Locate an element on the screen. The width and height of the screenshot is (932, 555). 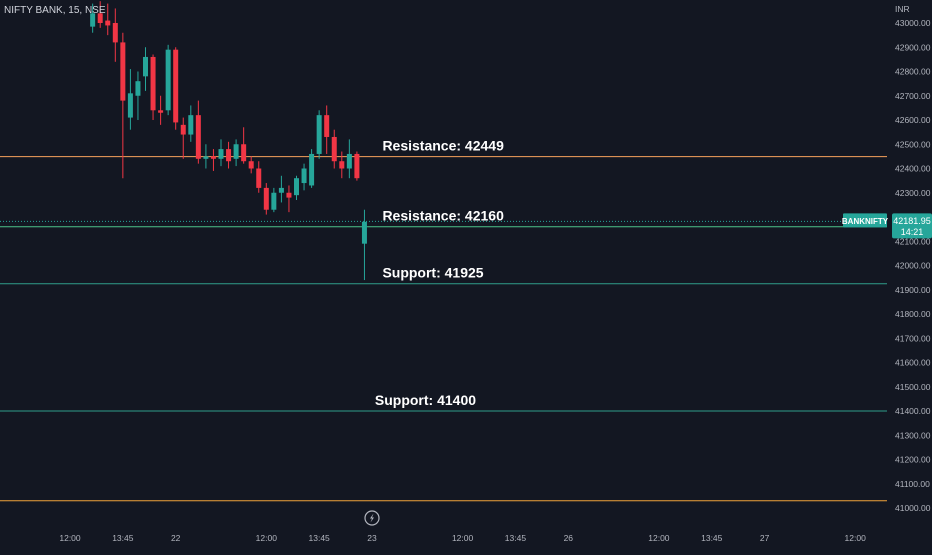
candles is located at coordinates (228, 141).